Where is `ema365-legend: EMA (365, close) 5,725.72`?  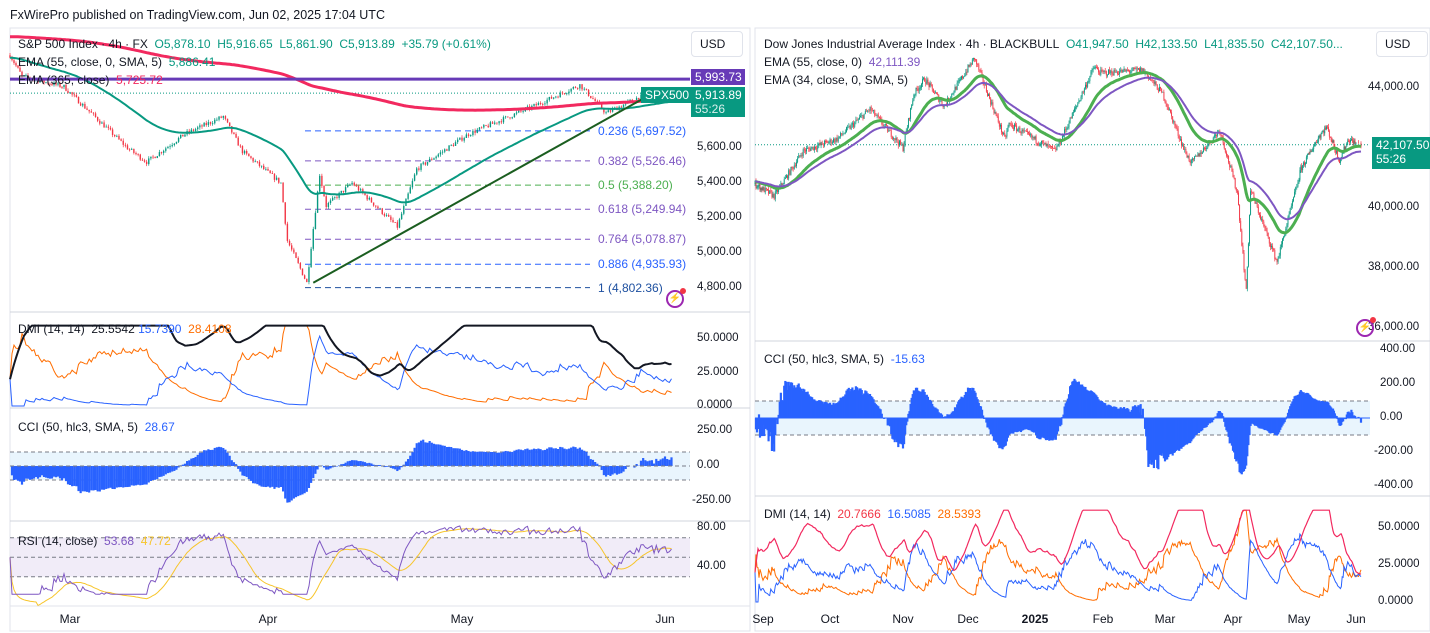
ema365-legend: EMA (365, close) 5,725.72 is located at coordinates (90, 80).